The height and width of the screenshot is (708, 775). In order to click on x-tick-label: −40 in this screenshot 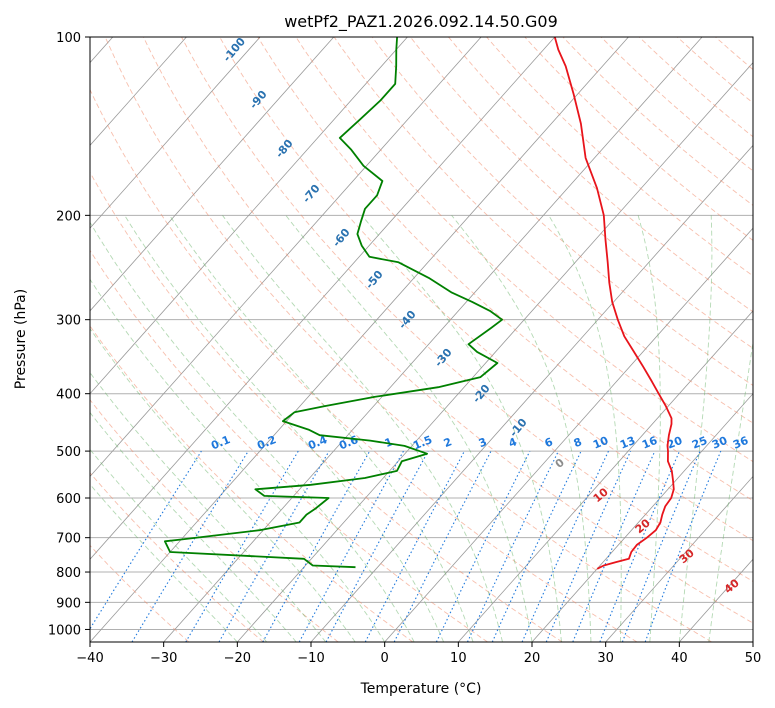, I will do `click(89, 658)`.